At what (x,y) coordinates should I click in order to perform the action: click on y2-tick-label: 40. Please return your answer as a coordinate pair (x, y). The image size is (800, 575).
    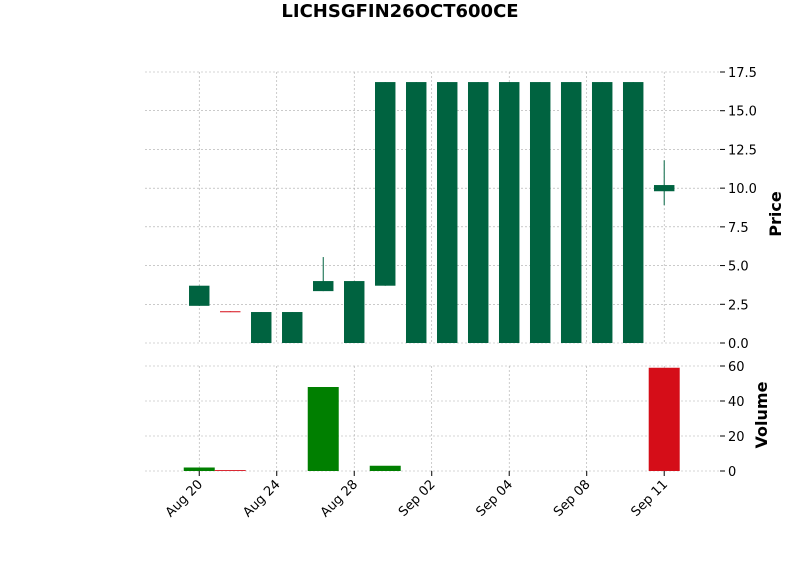
    Looking at the image, I should click on (736, 402).